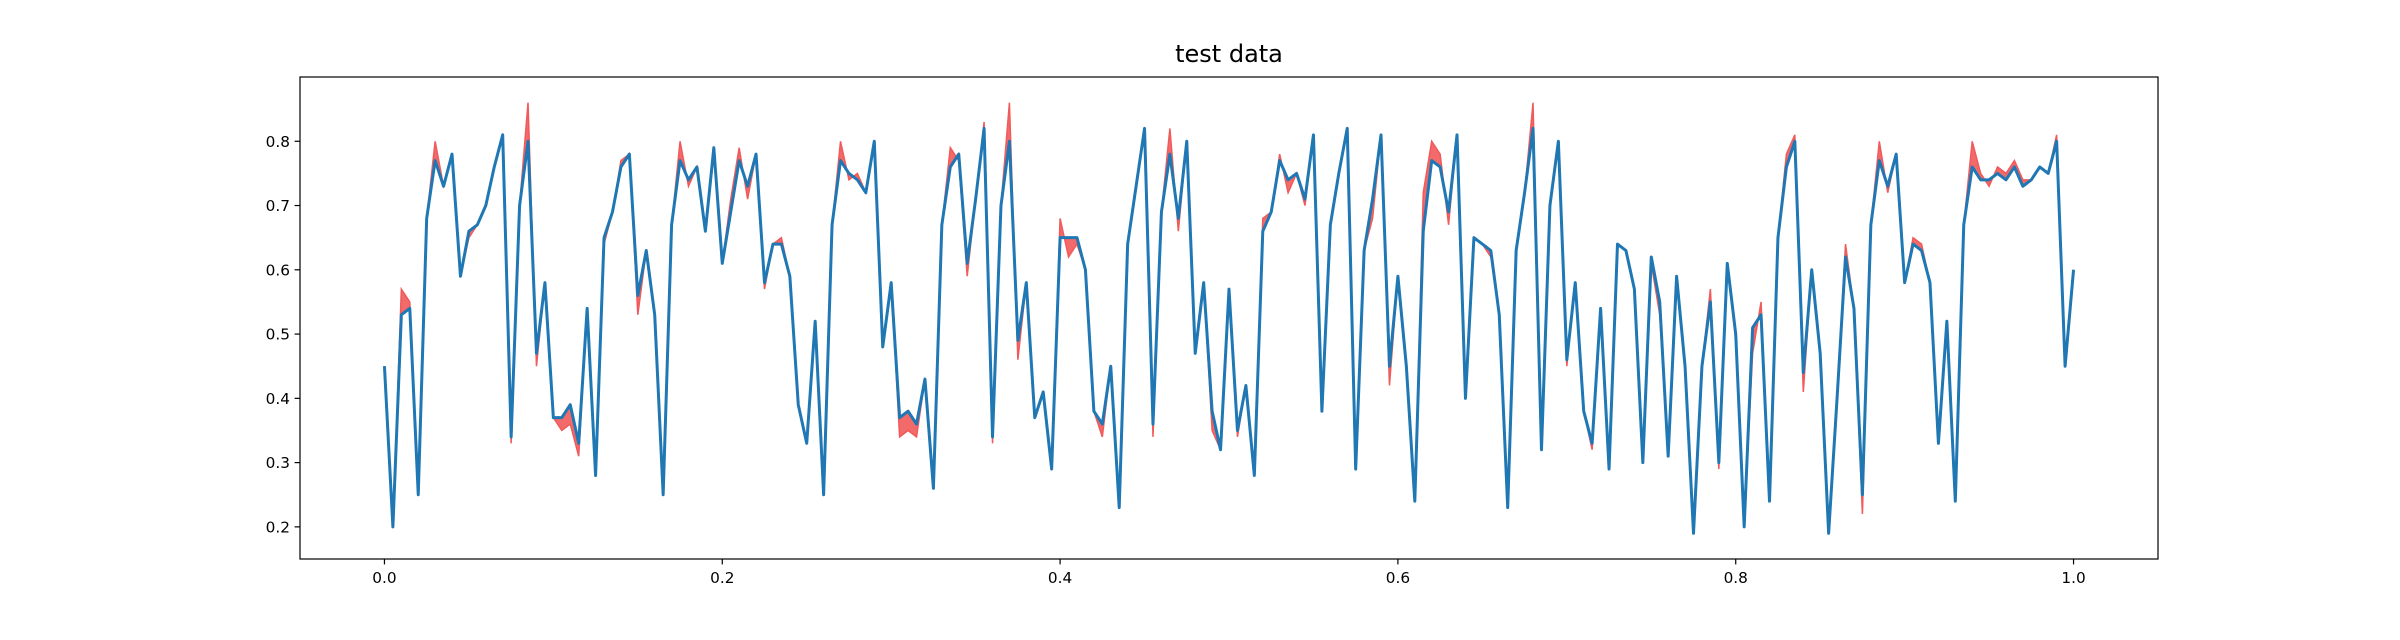 The width and height of the screenshot is (2400, 640). What do you see at coordinates (1736, 578) in the screenshot?
I see `x-tick-label: 0.8` at bounding box center [1736, 578].